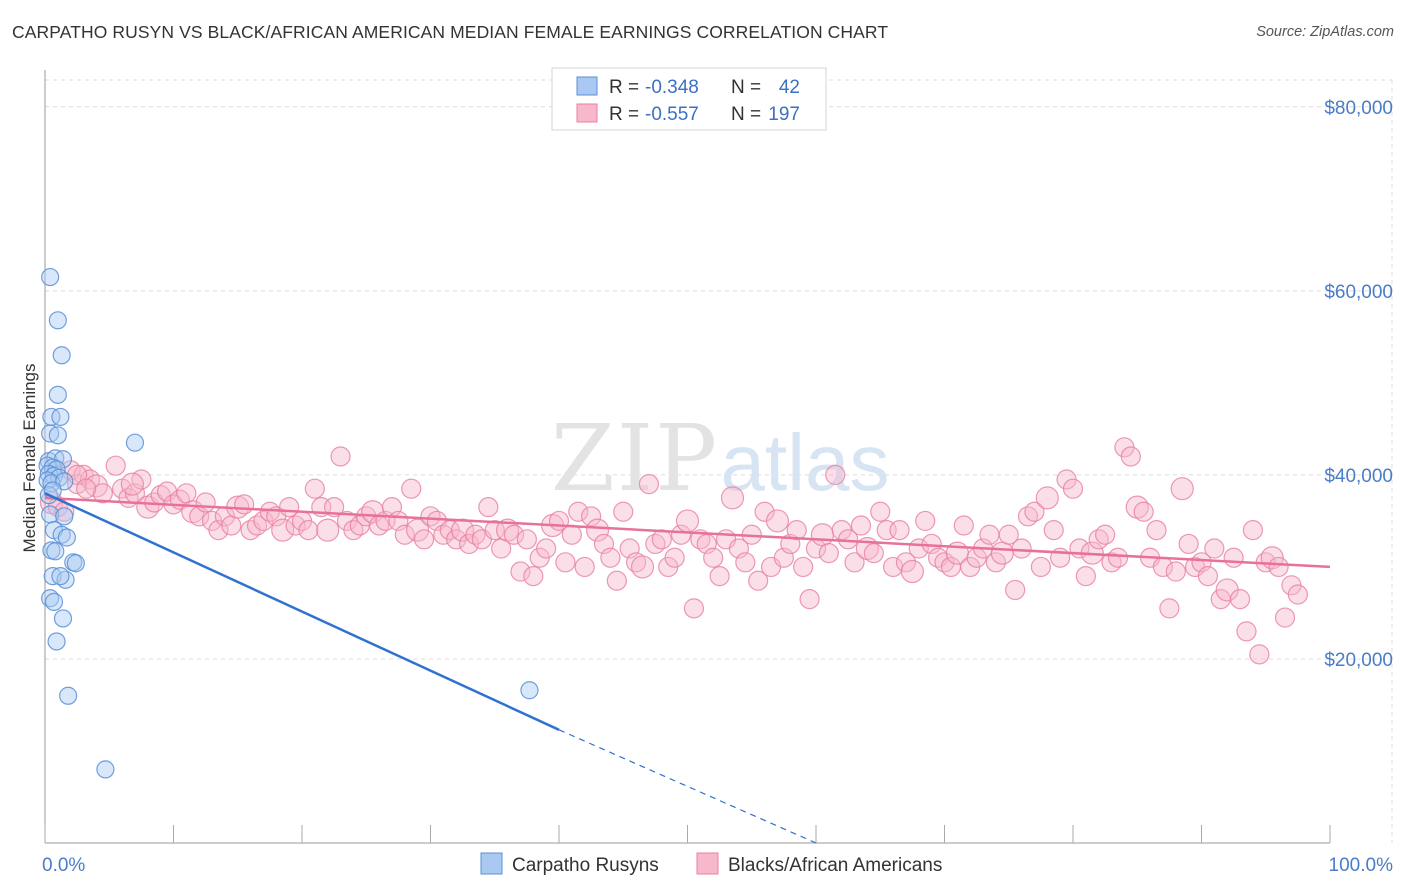  I want to click on trend-line-carpatho-rusyns-extension, so click(687, 786).